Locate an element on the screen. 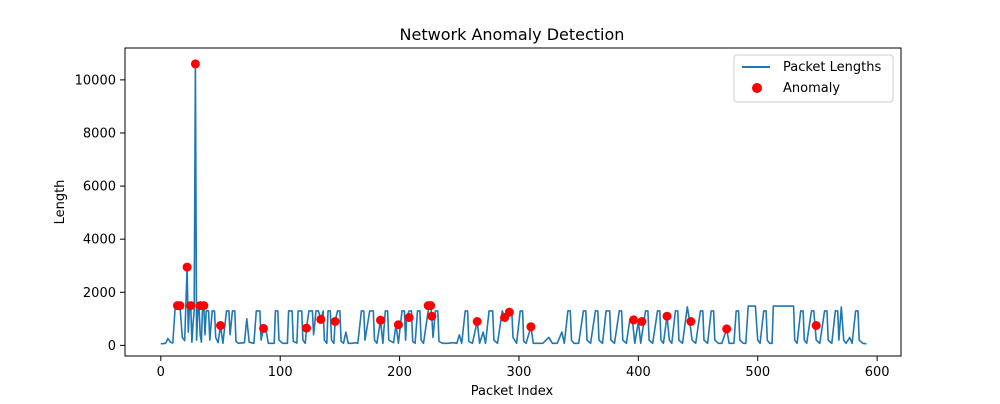 The image size is (1000, 404). x-axis-label: Packet Index is located at coordinates (512, 391).